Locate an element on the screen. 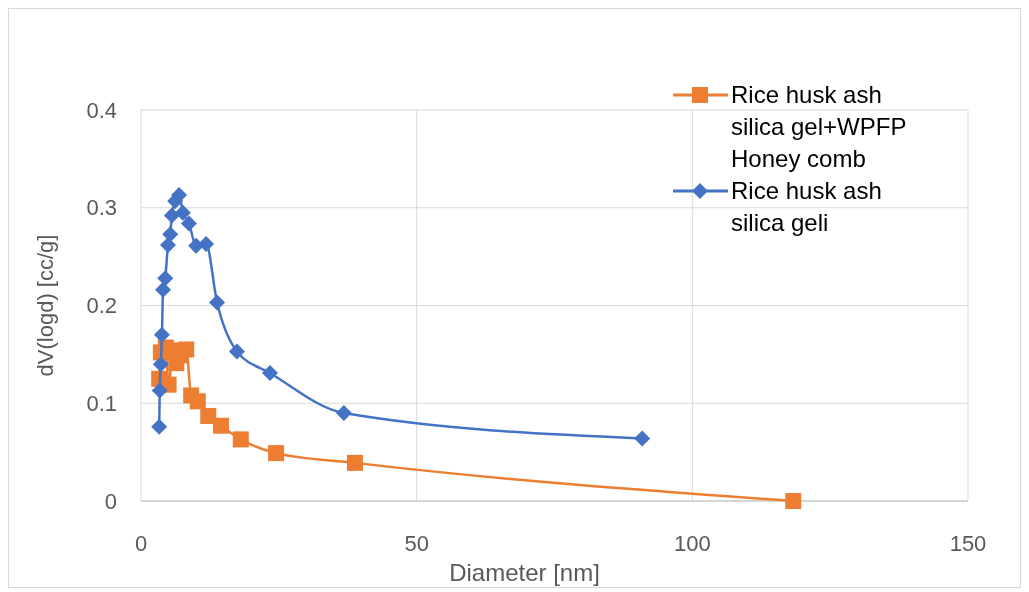 The image size is (1029, 592). y-tick-label: 0 is located at coordinates (110, 501).